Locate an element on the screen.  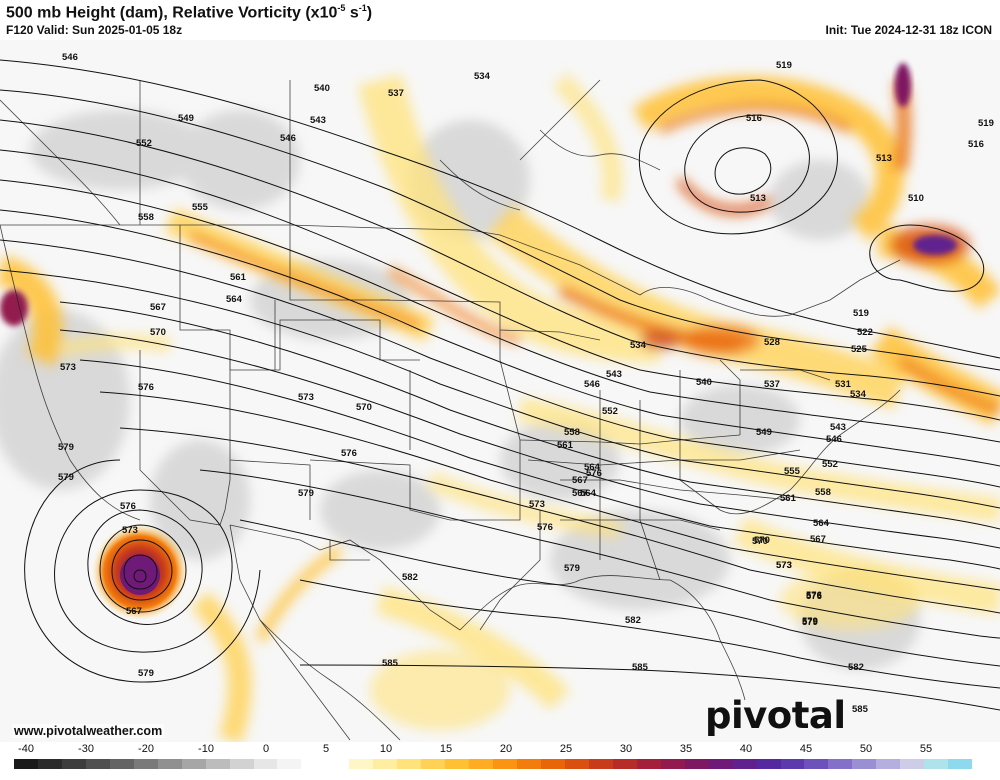
contour-label: 549 is located at coordinates (764, 432).